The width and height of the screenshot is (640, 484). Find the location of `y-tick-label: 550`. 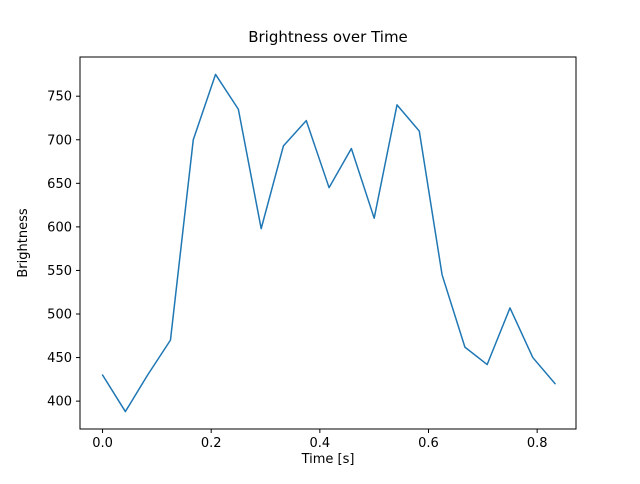

y-tick-label: 550 is located at coordinates (59, 271).